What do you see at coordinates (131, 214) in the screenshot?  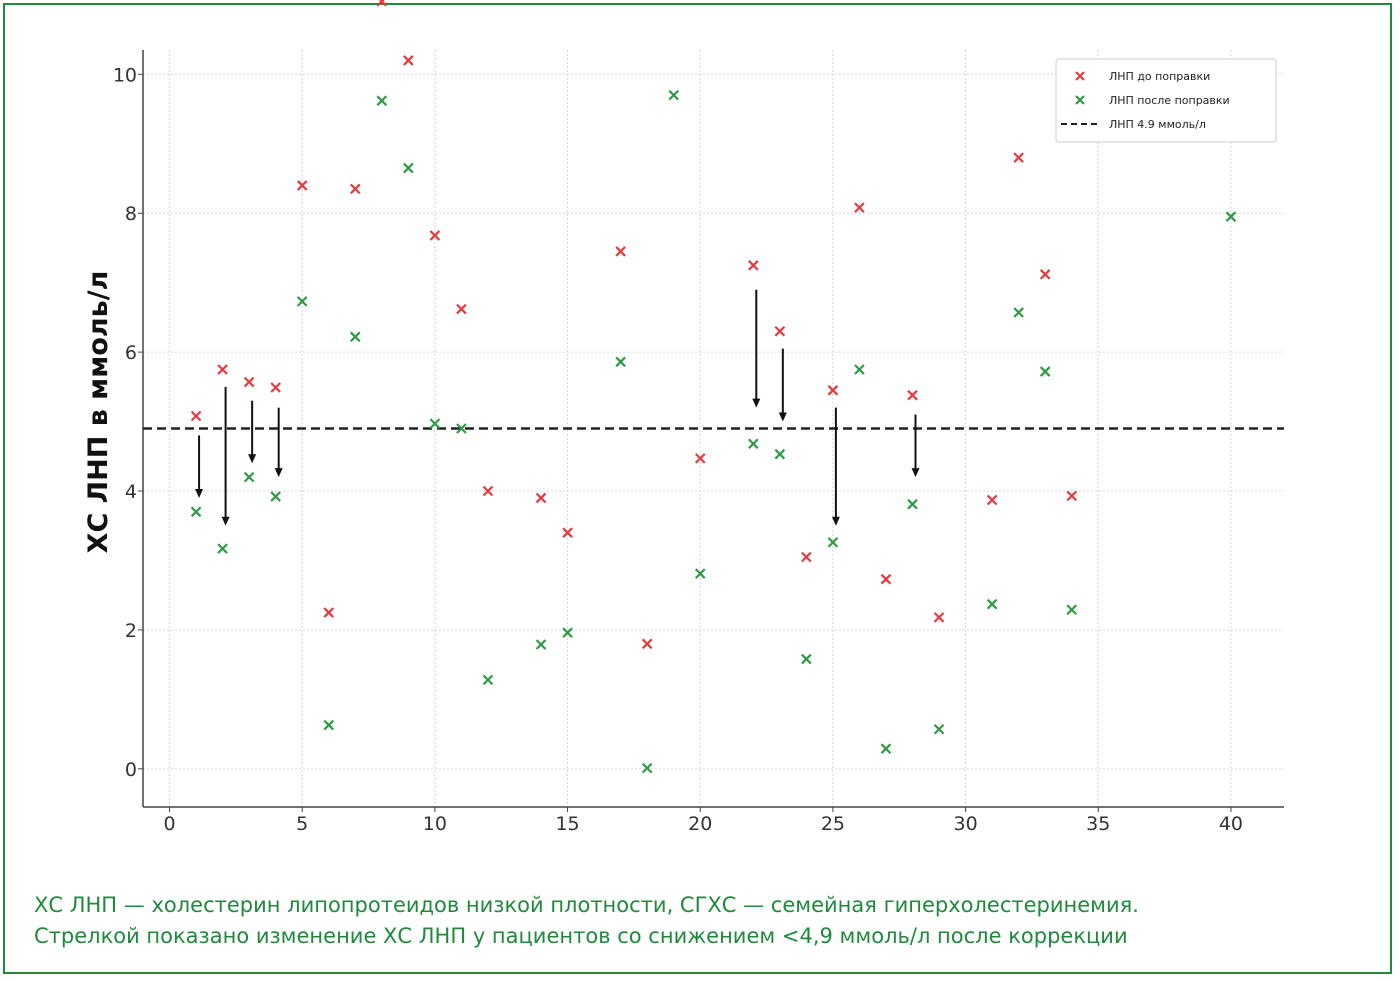 I see `y-tick-label: 8` at bounding box center [131, 214].